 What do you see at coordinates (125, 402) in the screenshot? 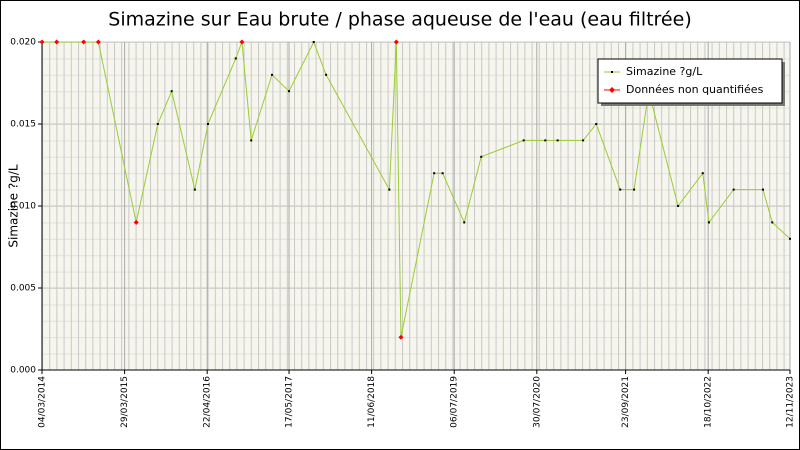
I see `x-tick-label: 29/03/2015` at bounding box center [125, 402].